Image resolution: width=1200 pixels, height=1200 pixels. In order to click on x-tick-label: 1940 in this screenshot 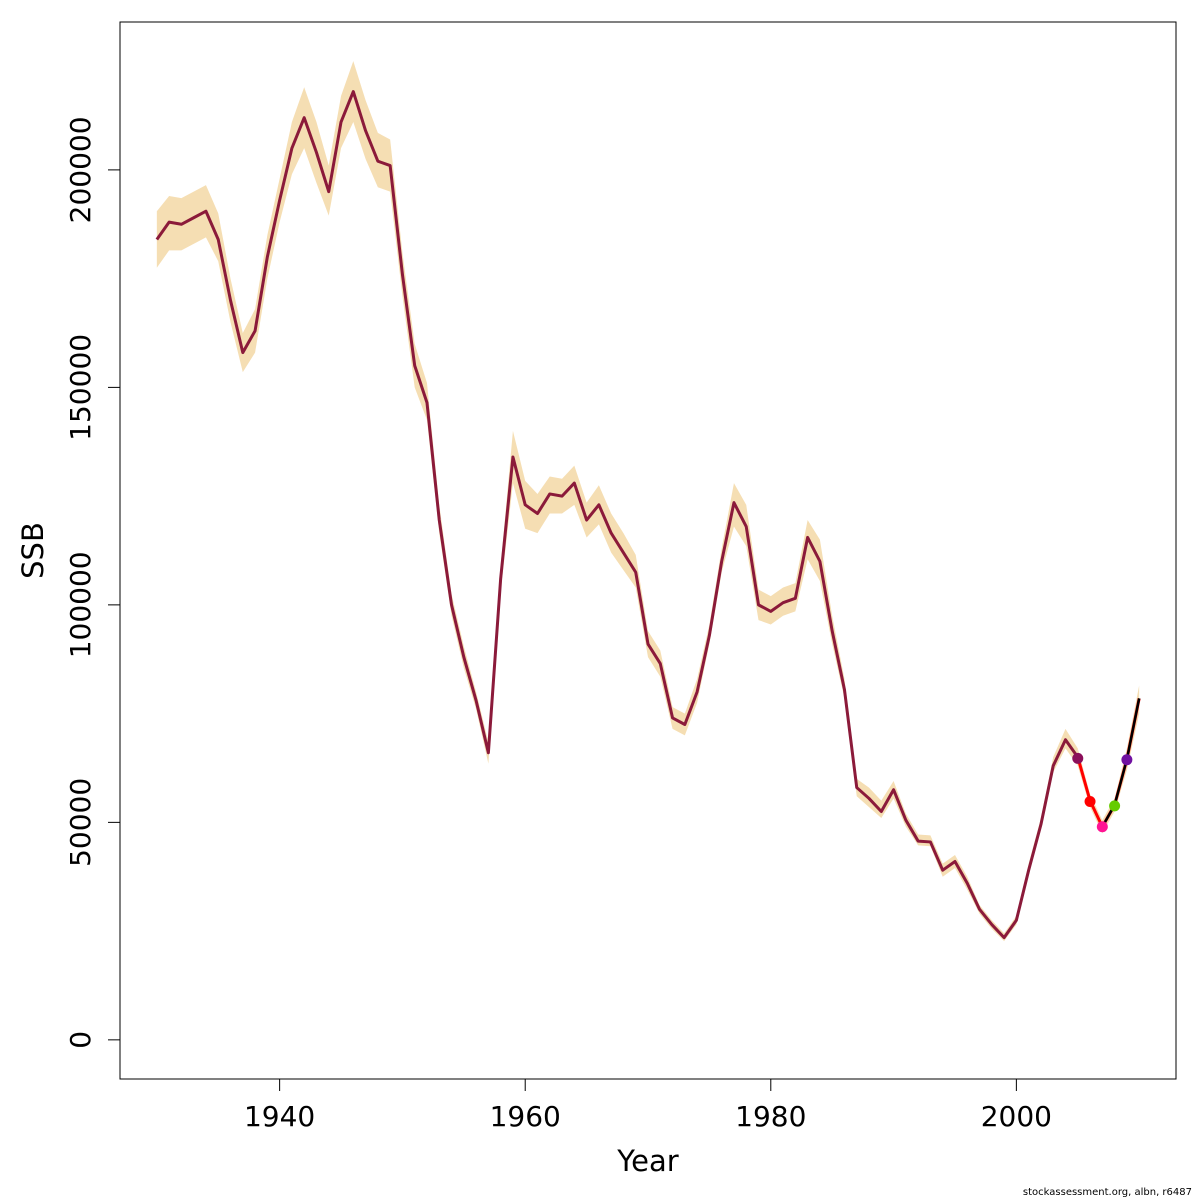, I will do `click(279, 1116)`.